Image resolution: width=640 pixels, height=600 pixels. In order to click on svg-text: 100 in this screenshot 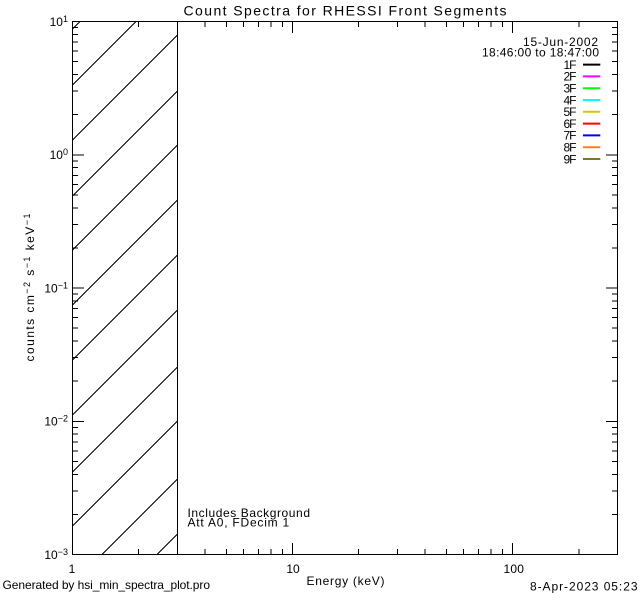, I will do `click(513, 569)`.